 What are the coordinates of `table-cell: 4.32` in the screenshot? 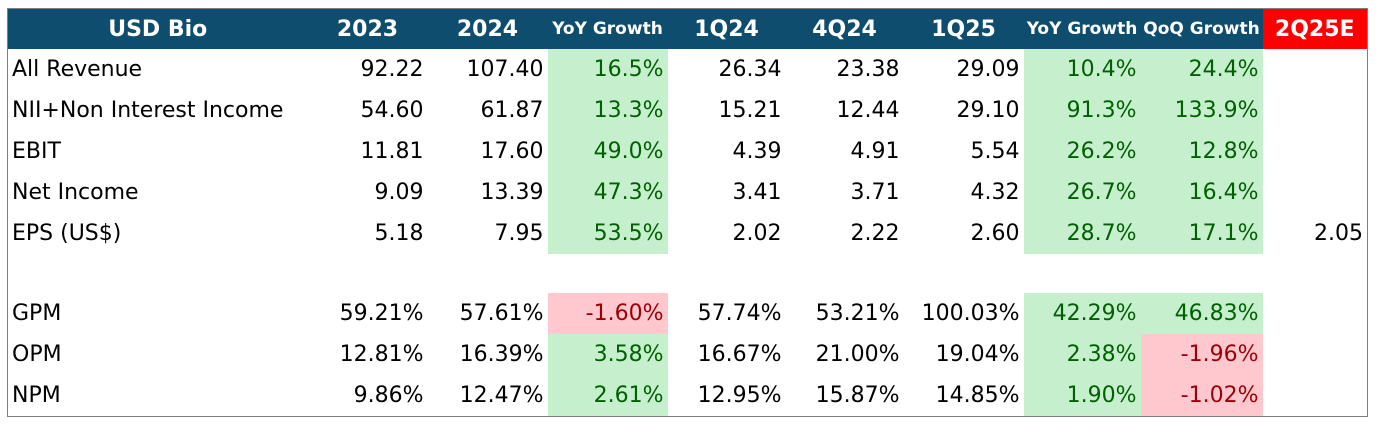 It's located at (995, 192).